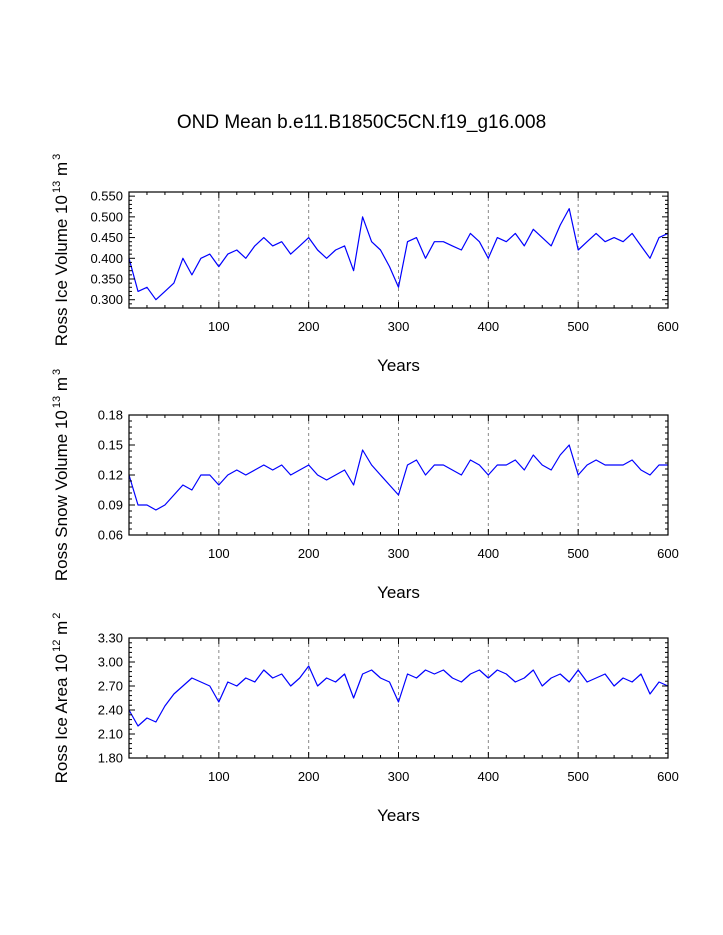 This screenshot has height=935, width=723. Describe the element at coordinates (110, 505) in the screenshot. I see `snow-volume-y-tick-label: 0.09` at that location.